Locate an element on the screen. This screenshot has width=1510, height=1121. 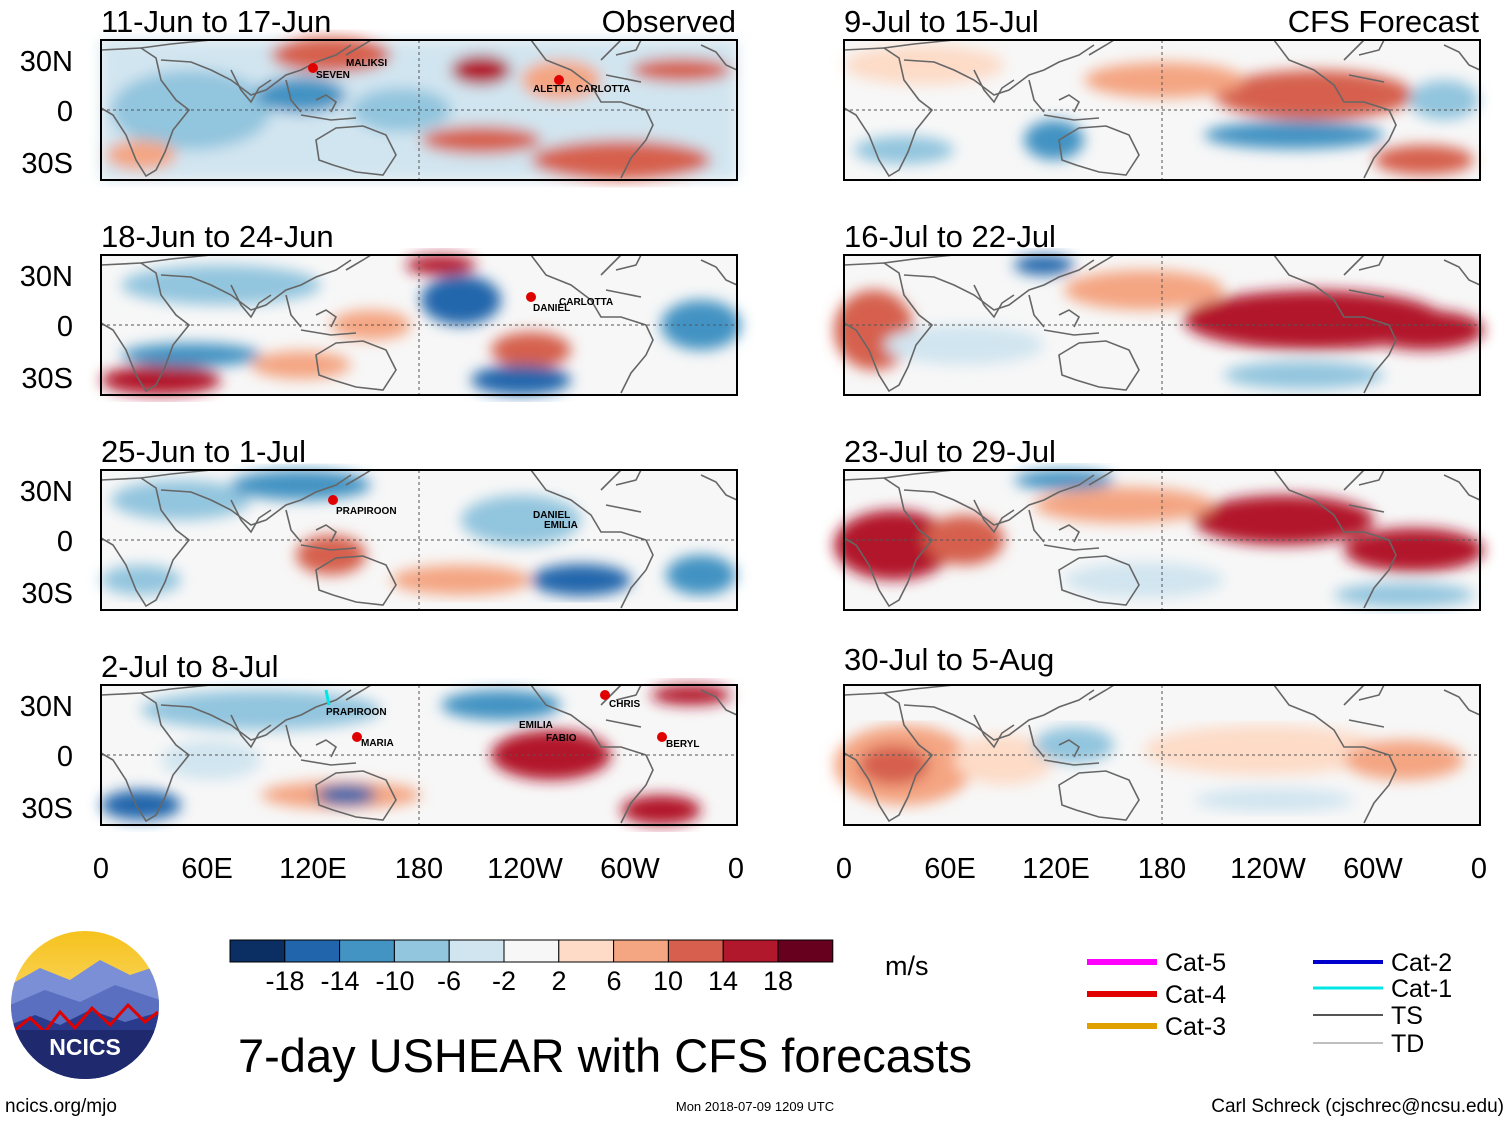
timestamp: Mon 2018-07-09 1209 UTC is located at coordinates (755, 1106).